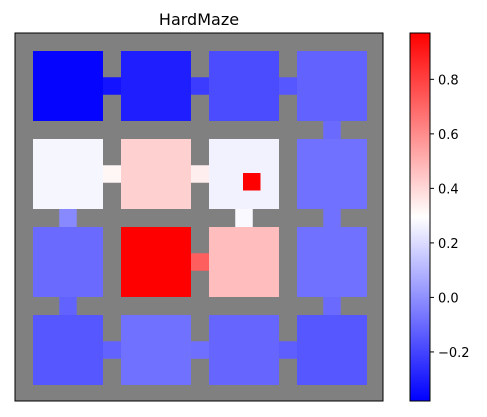 Image resolution: width=487 pixels, height=417 pixels. I want to click on maze-goal-cell, so click(252, 182).